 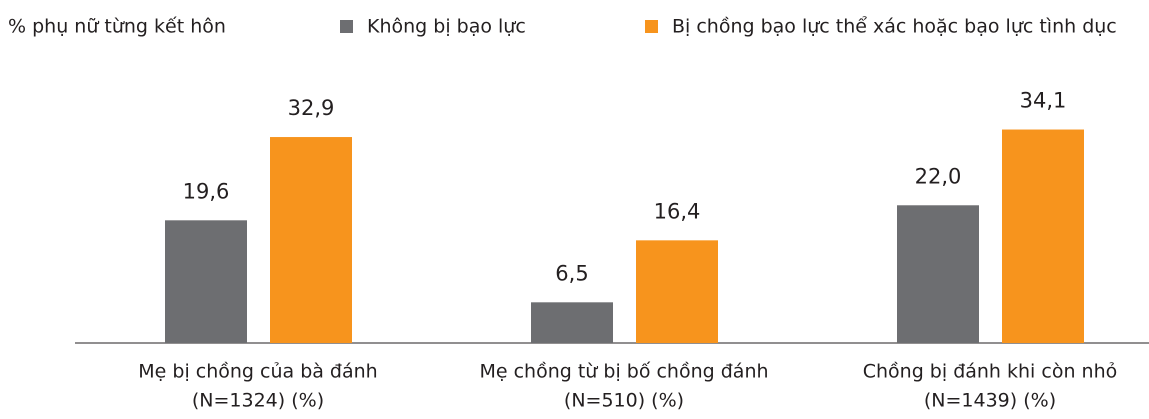 What do you see at coordinates (990, 372) in the screenshot?
I see `x-tick-label: Chồng bị đánh khi còn nhỏ` at bounding box center [990, 372].